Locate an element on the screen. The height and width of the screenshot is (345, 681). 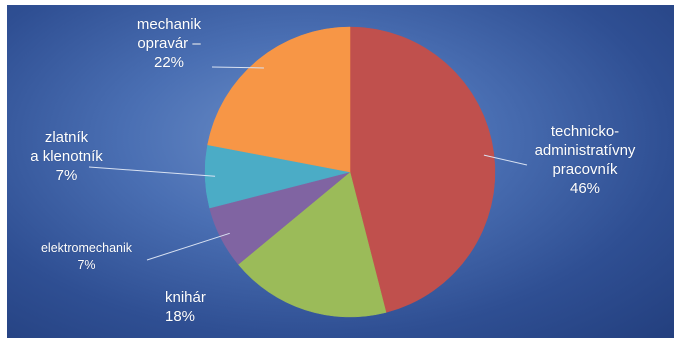
slice-label-mechanik-opravar: mechanik opravár – 22% is located at coordinates (169, 43).